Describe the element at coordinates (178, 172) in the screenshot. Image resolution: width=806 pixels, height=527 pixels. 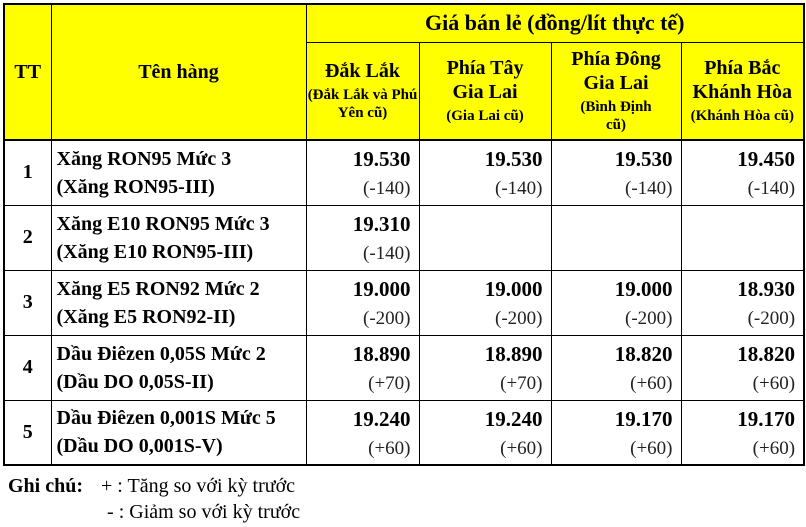
I see `product-name: Xăng RON95 Mức 3 (Xăng RON95-III)` at that location.